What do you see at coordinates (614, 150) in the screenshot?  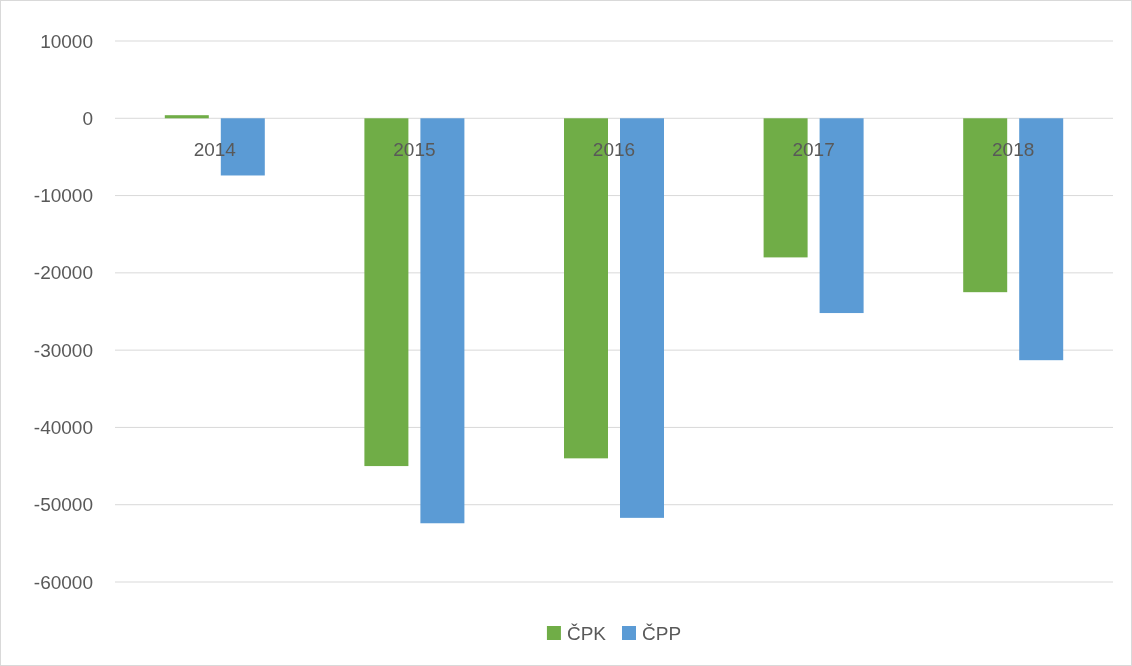 I see `x-tick-label: 2016` at bounding box center [614, 150].